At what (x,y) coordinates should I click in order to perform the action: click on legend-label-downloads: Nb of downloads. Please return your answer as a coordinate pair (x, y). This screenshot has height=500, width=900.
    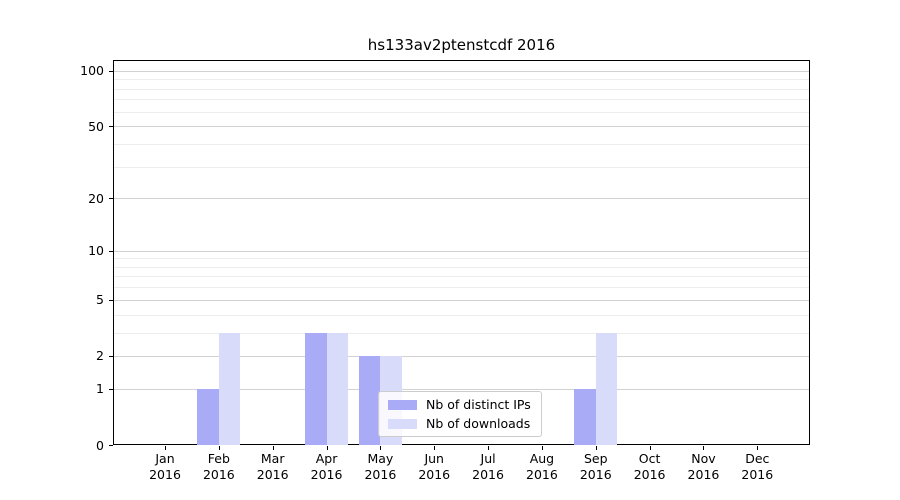
    Looking at the image, I should click on (478, 423).